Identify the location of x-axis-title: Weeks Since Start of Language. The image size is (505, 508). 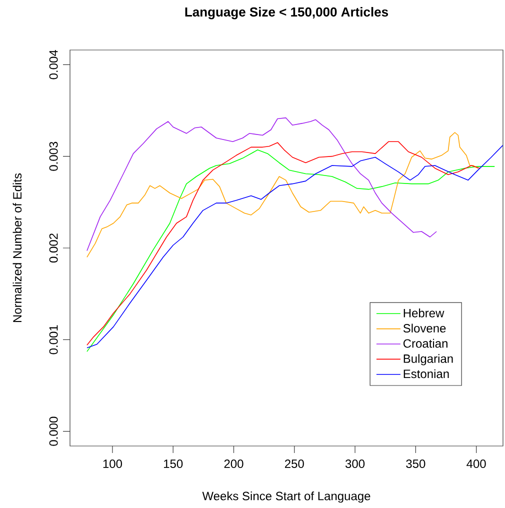
(286, 497).